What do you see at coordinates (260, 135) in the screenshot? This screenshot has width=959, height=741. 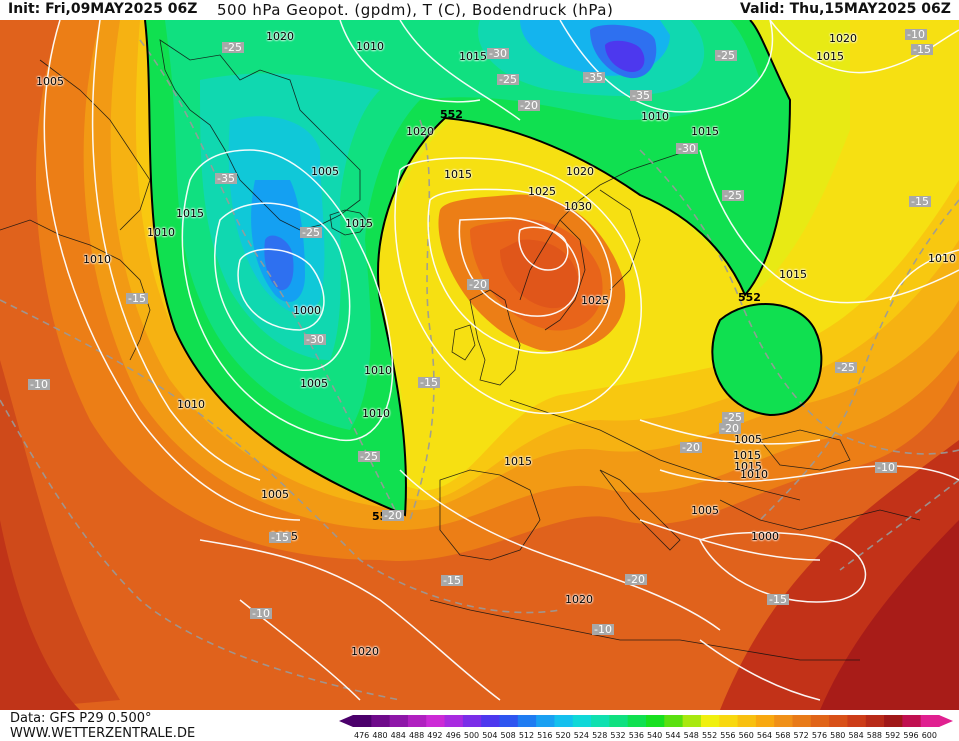 I see `greenland-coast` at bounding box center [260, 135].